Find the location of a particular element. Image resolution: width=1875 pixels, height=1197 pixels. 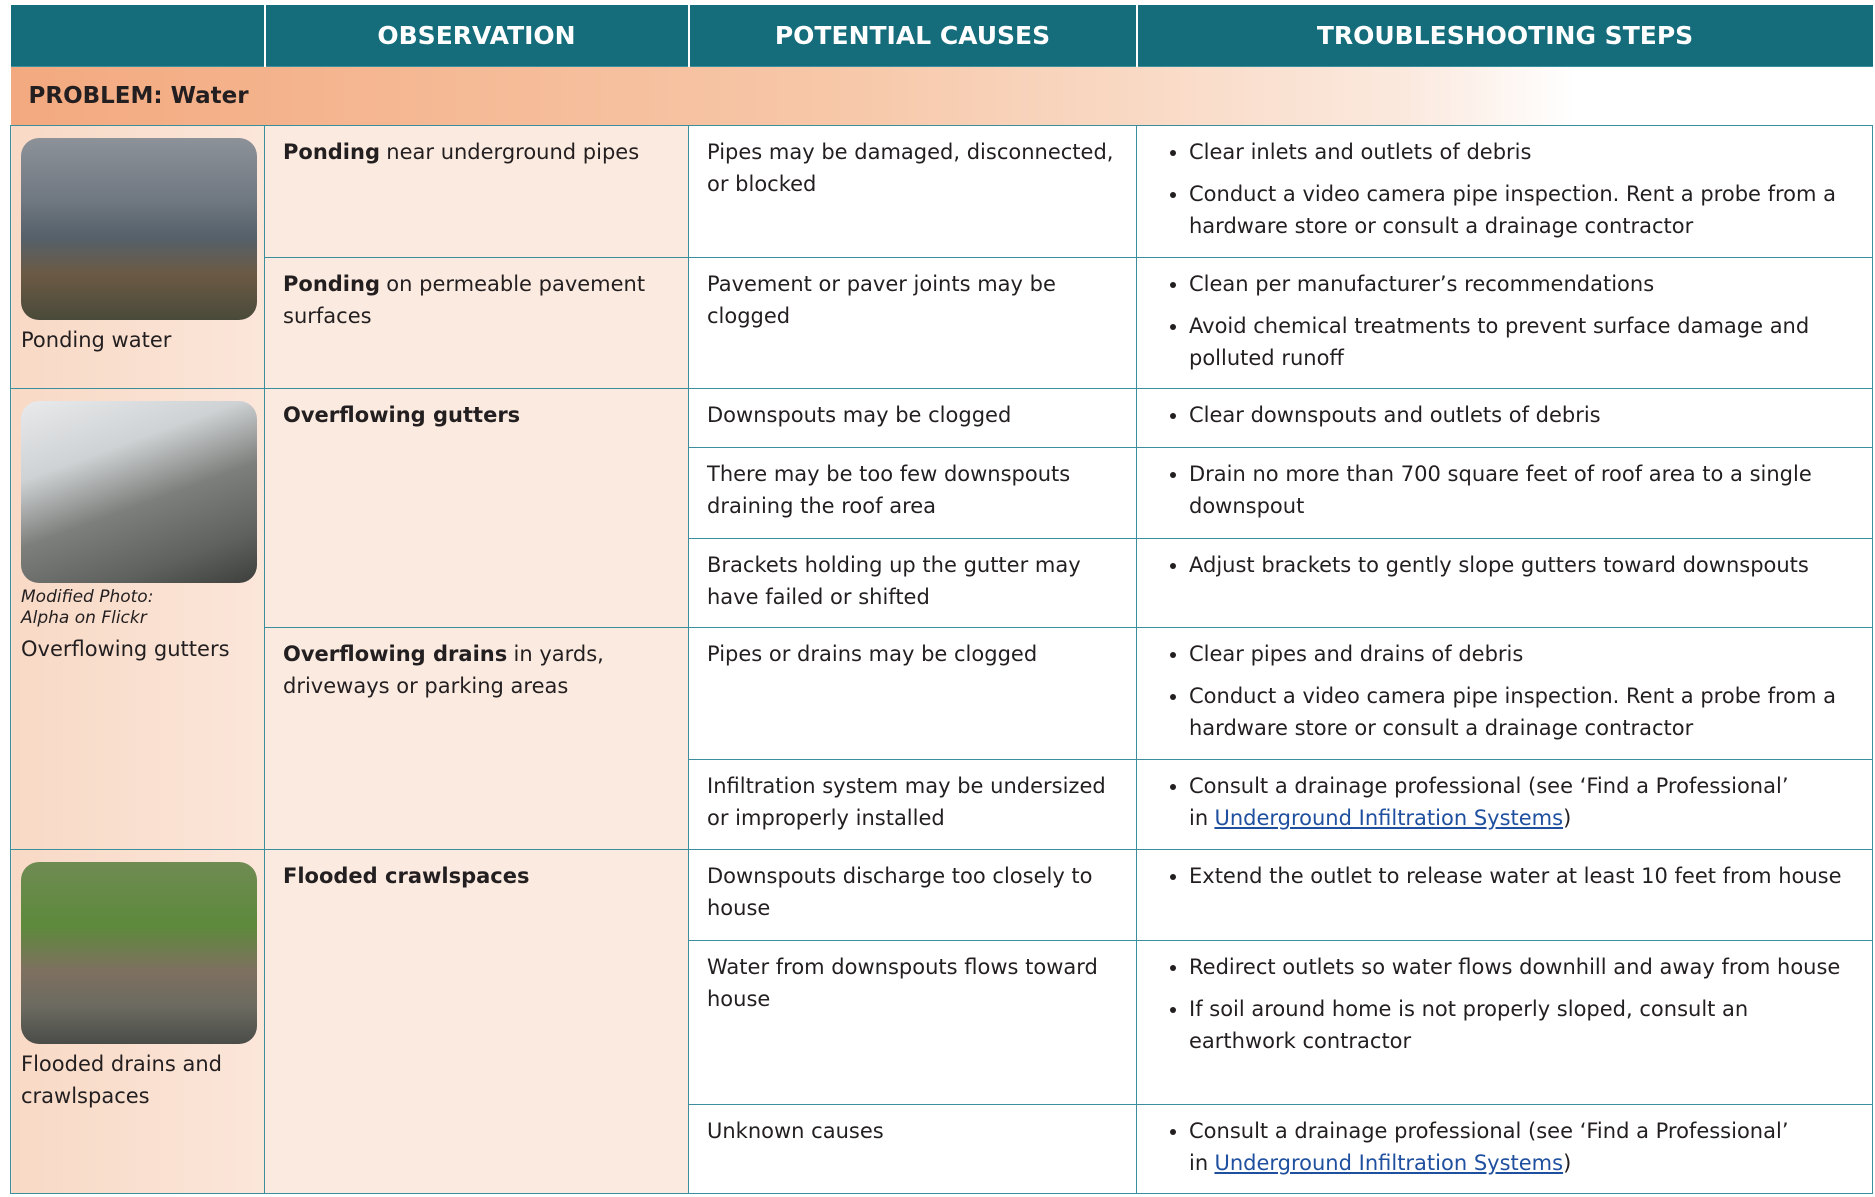

observation-text: near underground pipes is located at coordinates (513, 152).